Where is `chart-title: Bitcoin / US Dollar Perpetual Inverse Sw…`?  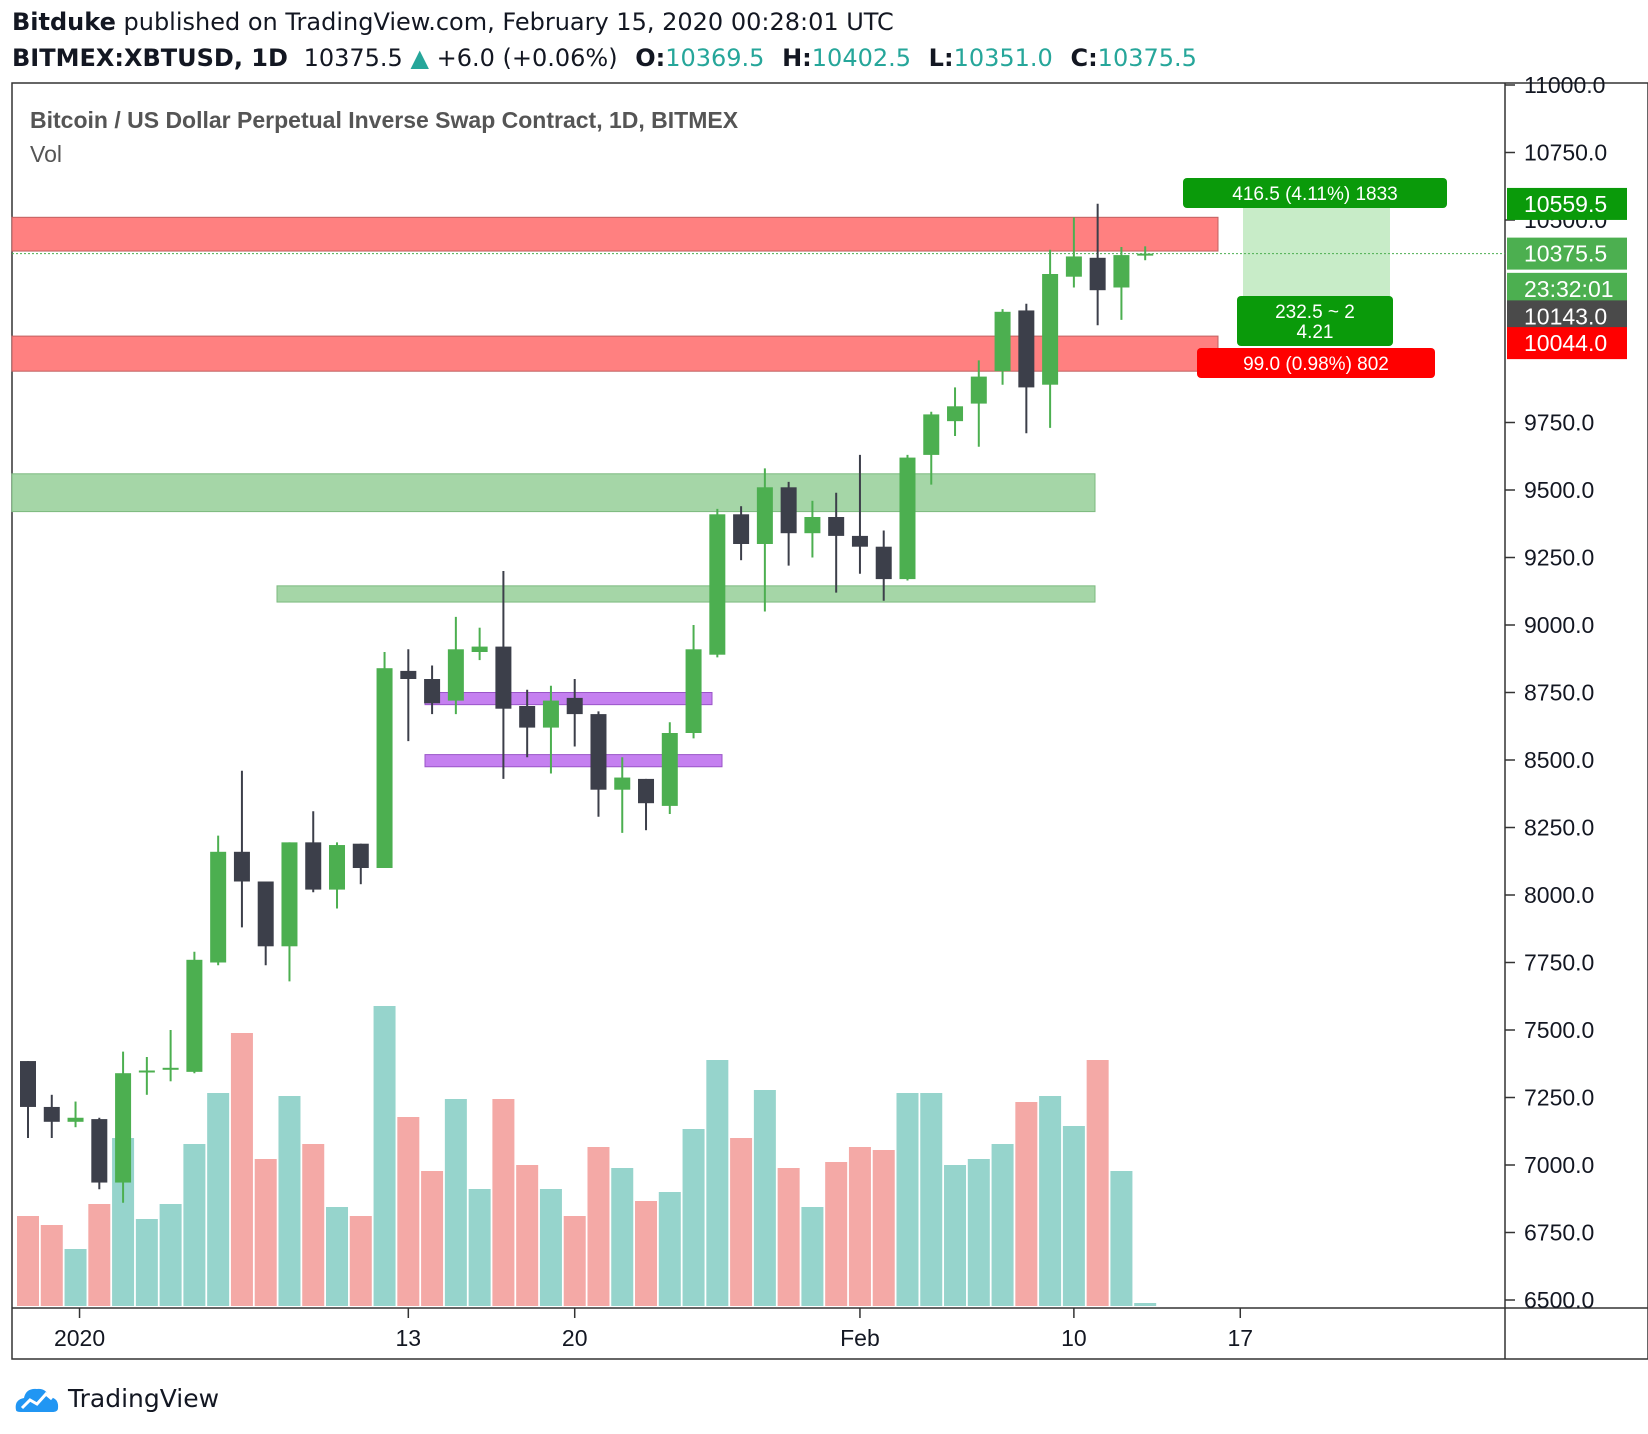
chart-title: Bitcoin / US Dollar Perpetual Inverse Sw… is located at coordinates (384, 120).